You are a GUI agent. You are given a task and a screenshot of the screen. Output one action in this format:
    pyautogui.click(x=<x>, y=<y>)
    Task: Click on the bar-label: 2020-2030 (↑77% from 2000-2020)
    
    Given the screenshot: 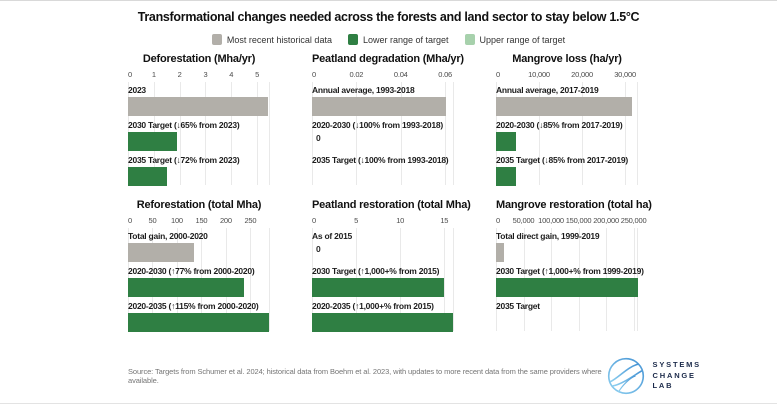 What is the action you would take?
    pyautogui.click(x=191, y=271)
    